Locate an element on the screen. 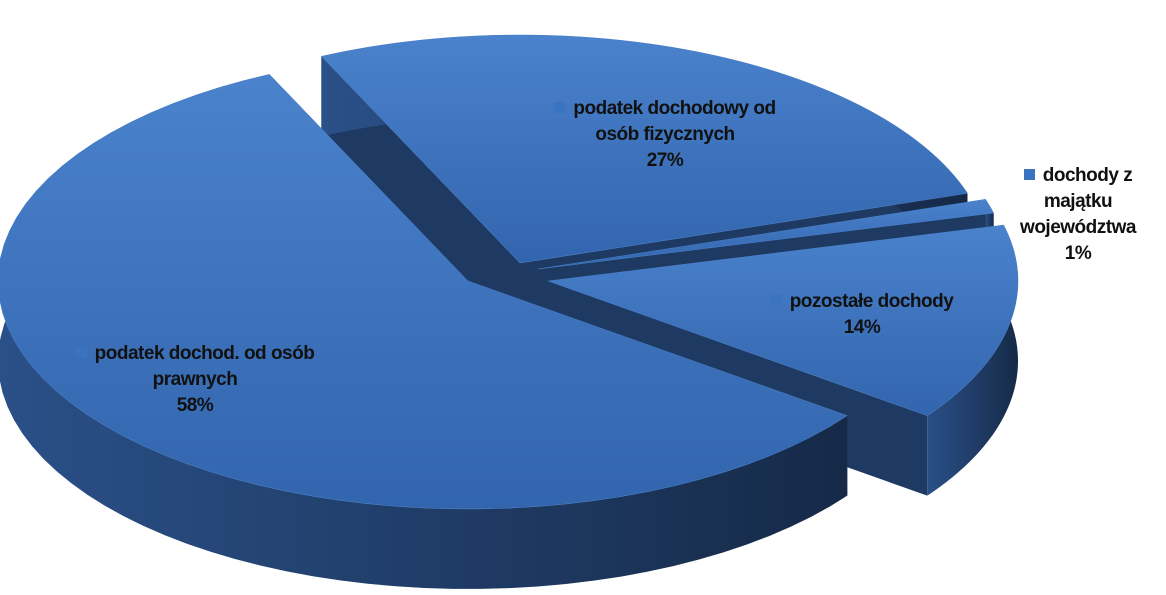  data-label: podatek dochod. od osób prawnych 58% is located at coordinates (195, 380).